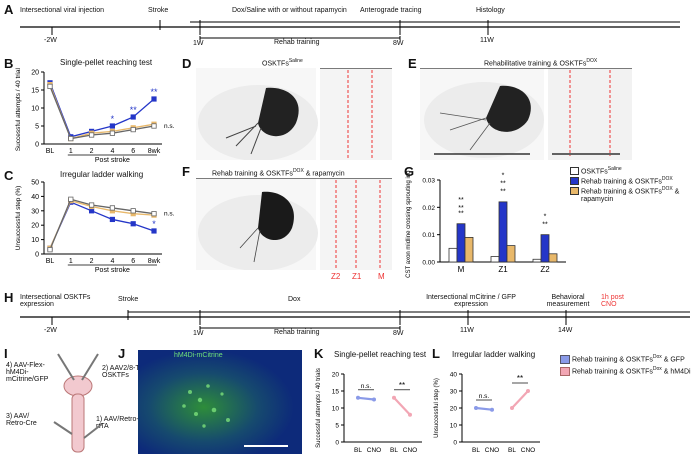  I want to click on timeline-a, so click(350, 30).